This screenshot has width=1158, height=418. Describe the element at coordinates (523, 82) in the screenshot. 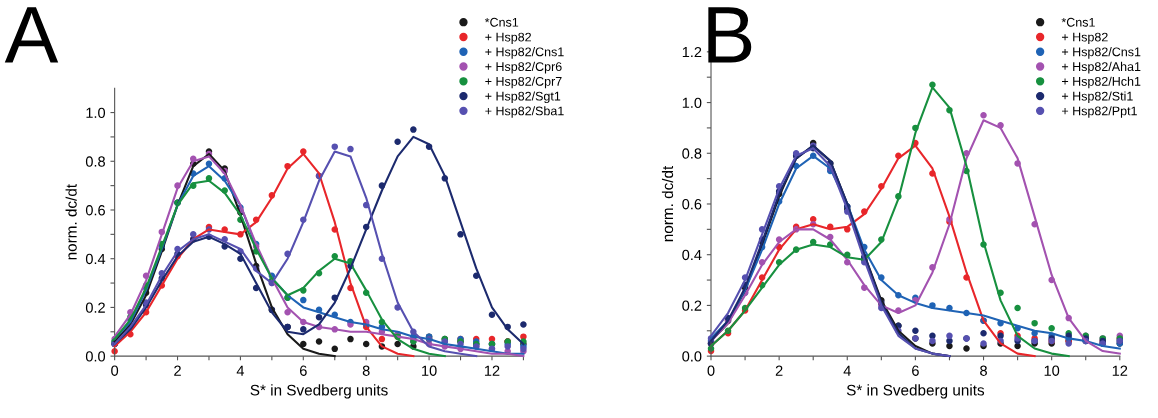

I see `legend-label: + Hsp82/Cpr7` at that location.